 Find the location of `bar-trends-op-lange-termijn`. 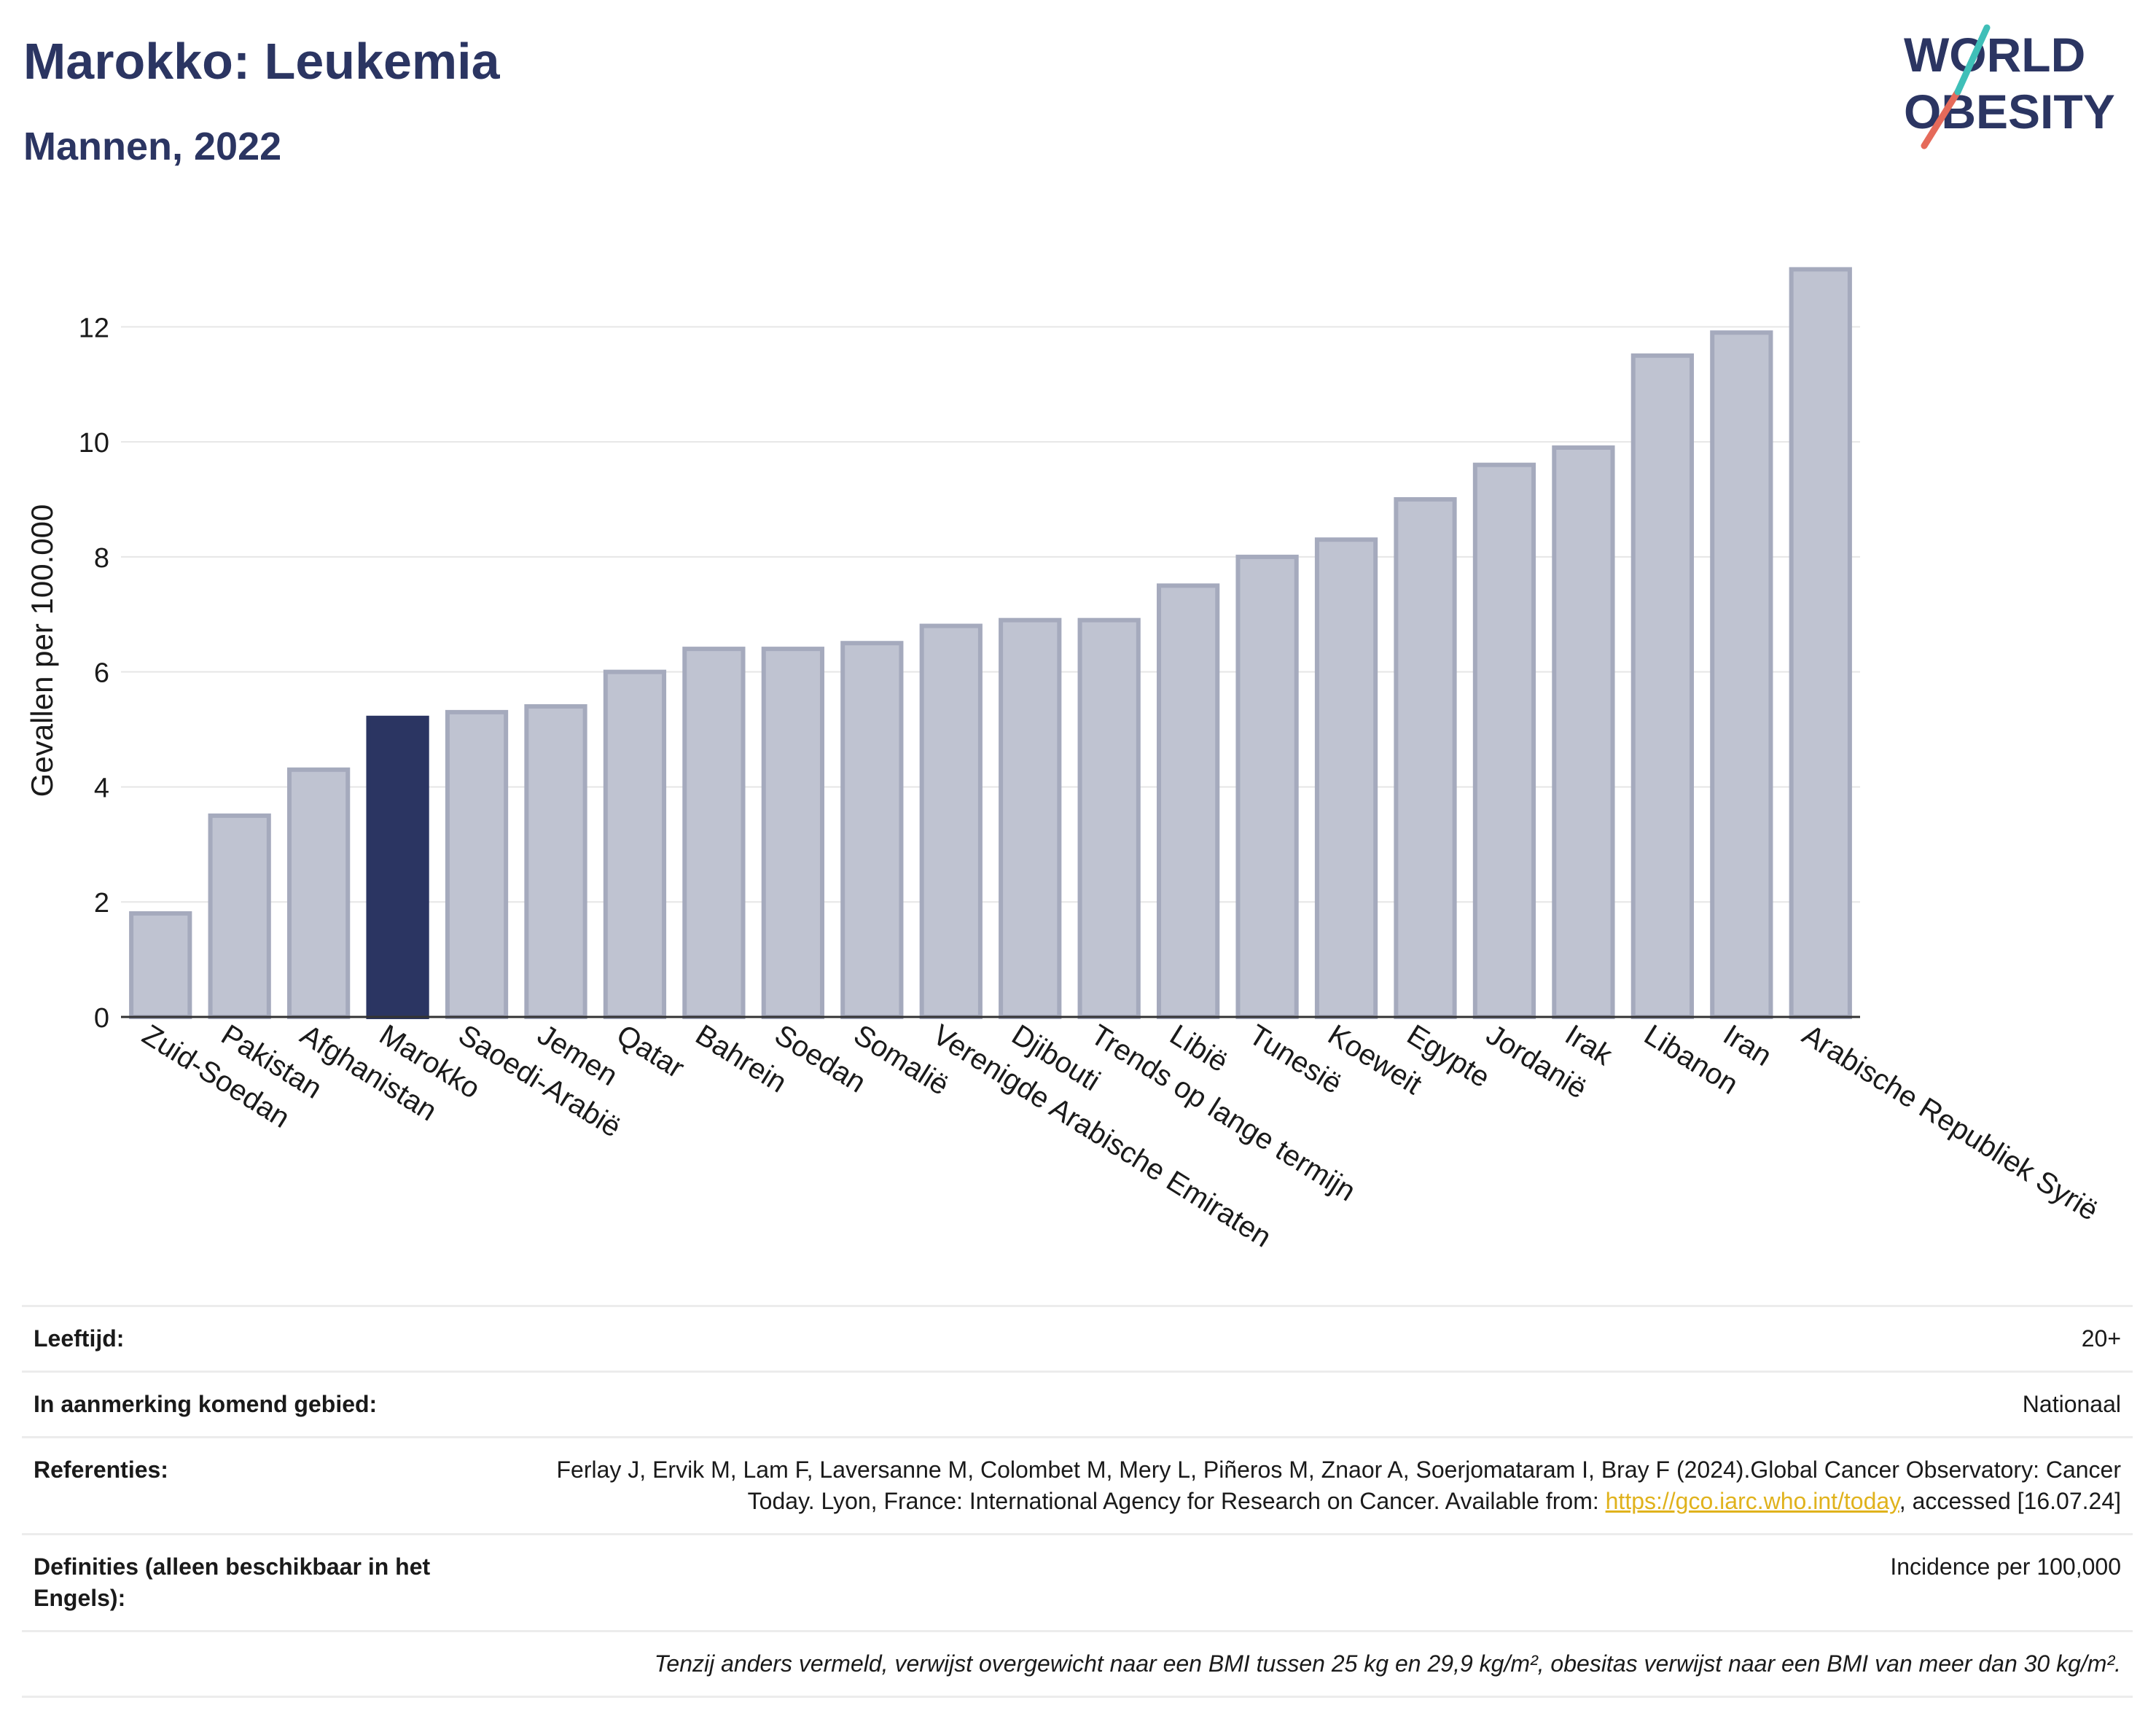

bar-trends-op-lange-termijn is located at coordinates (1109, 818).